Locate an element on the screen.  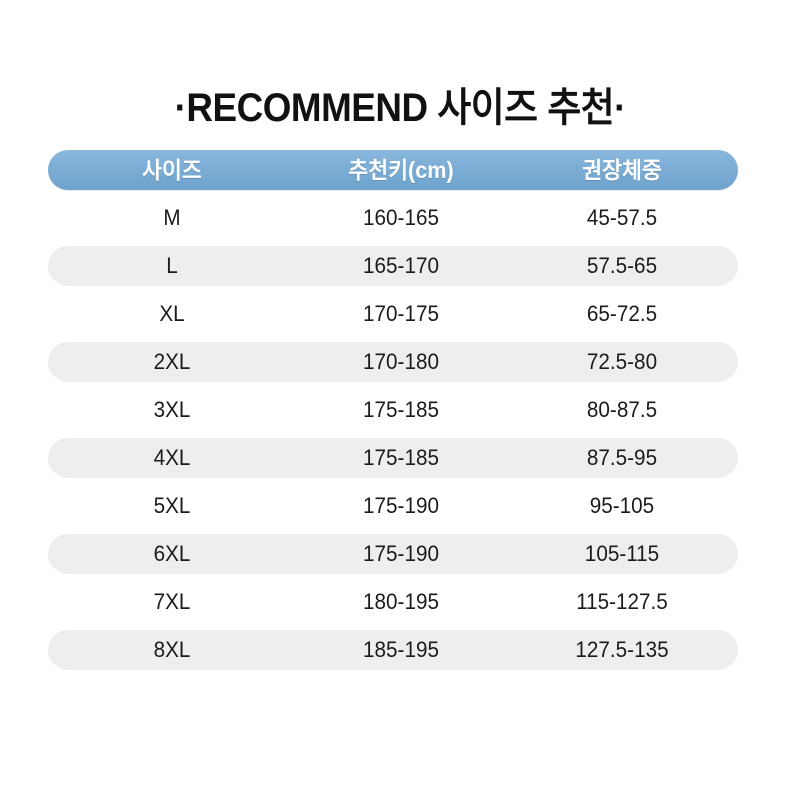
column-header-weight: 권장체중 is located at coordinates (622, 169).